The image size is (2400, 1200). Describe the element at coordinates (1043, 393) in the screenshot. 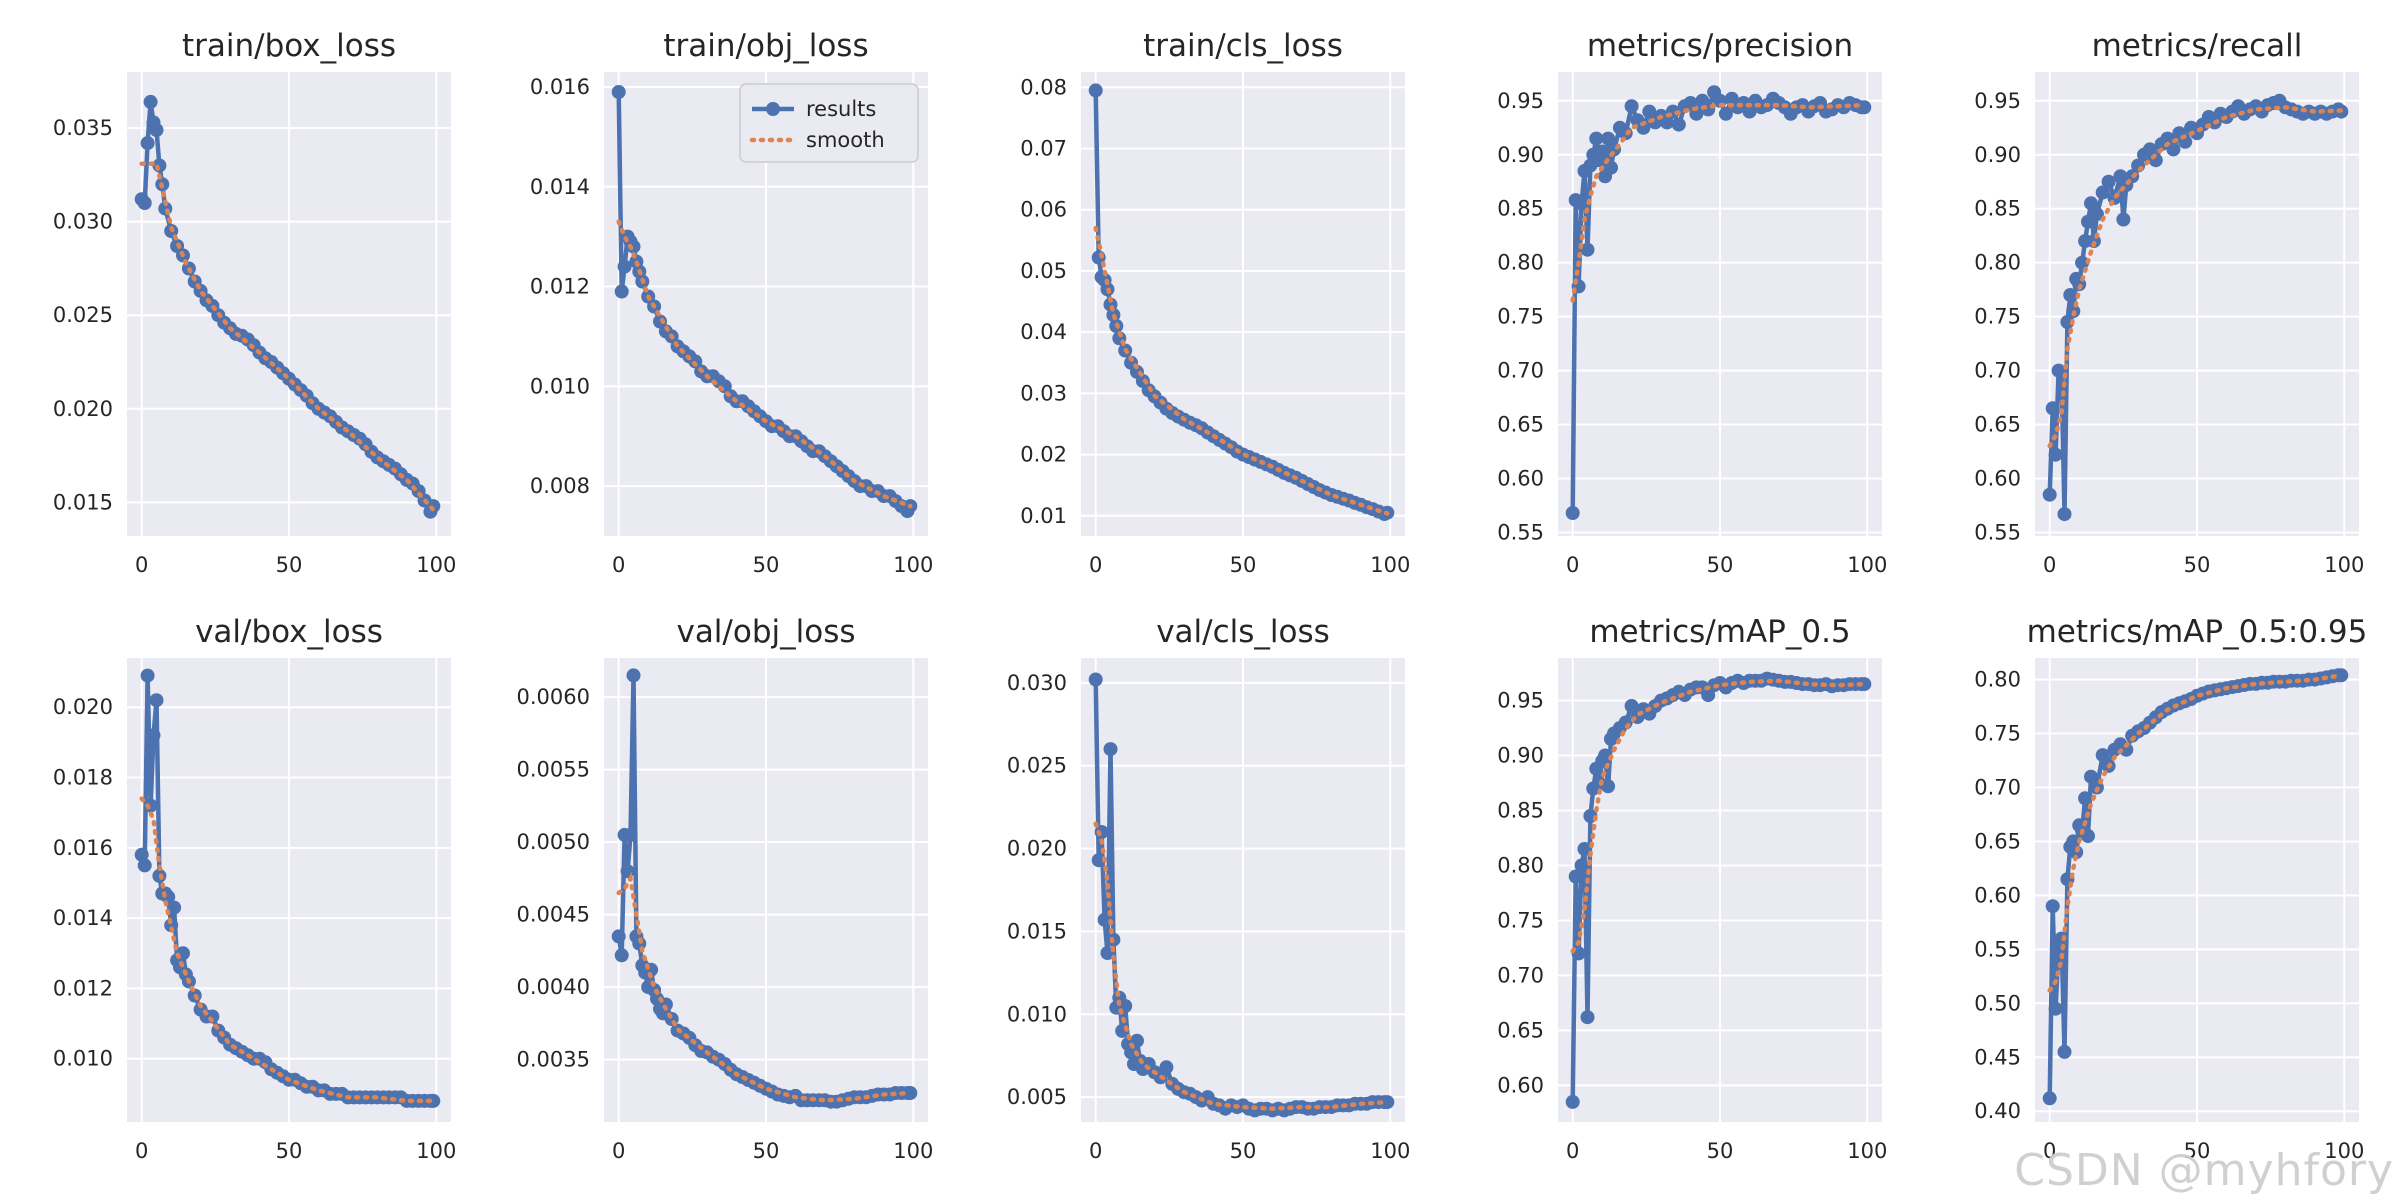

I see `y-tick-label: 0.03` at that location.